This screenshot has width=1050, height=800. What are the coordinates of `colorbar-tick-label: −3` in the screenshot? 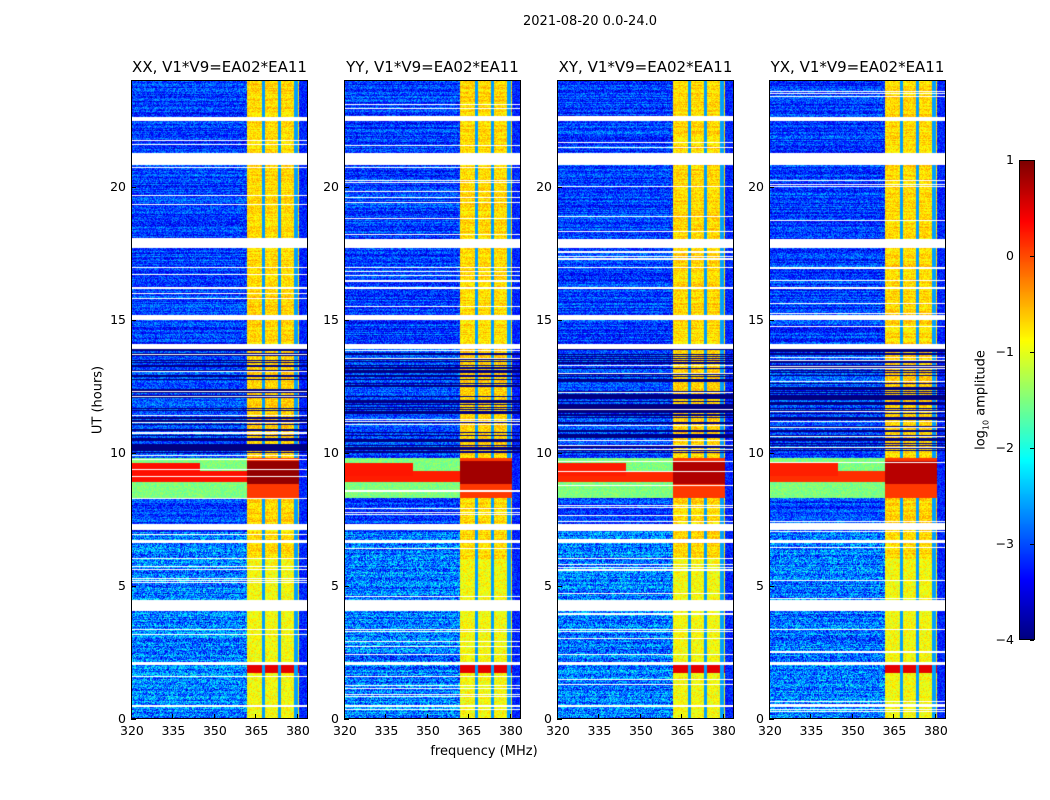 It's located at (1004, 543).